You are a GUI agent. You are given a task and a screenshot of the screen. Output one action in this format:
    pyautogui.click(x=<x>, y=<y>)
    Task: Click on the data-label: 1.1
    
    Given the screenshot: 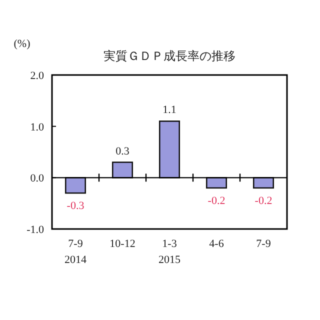 What is the action you would take?
    pyautogui.click(x=169, y=110)
    